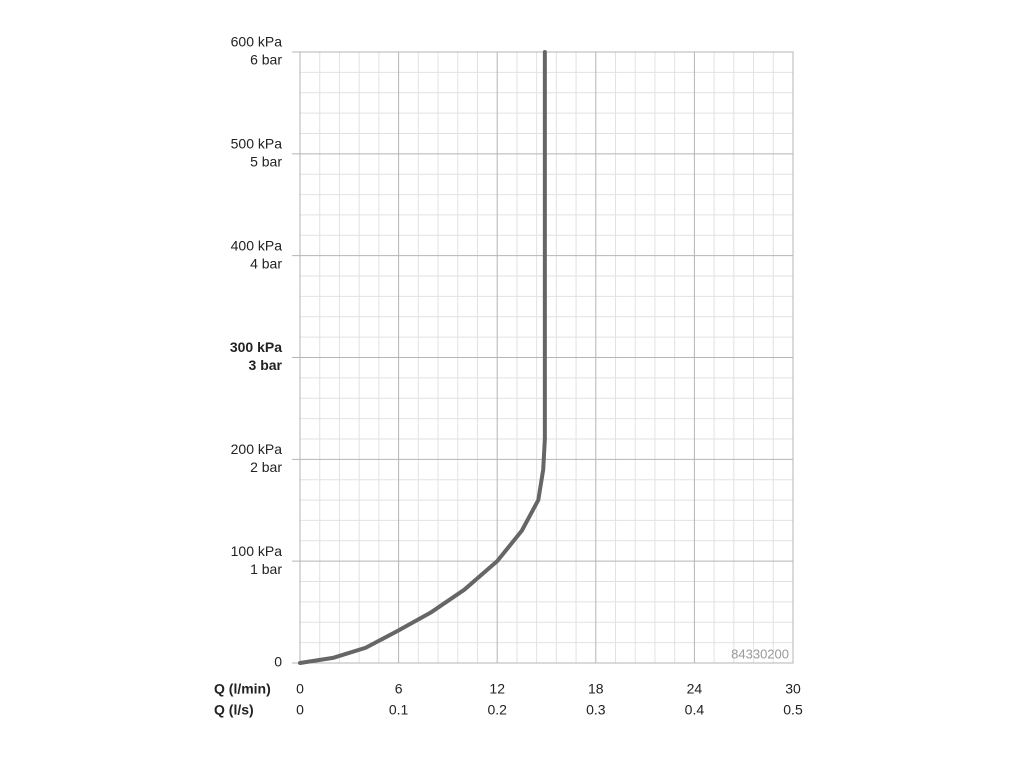  What do you see at coordinates (399, 710) in the screenshot?
I see `x2-tick-label: 0.1` at bounding box center [399, 710].